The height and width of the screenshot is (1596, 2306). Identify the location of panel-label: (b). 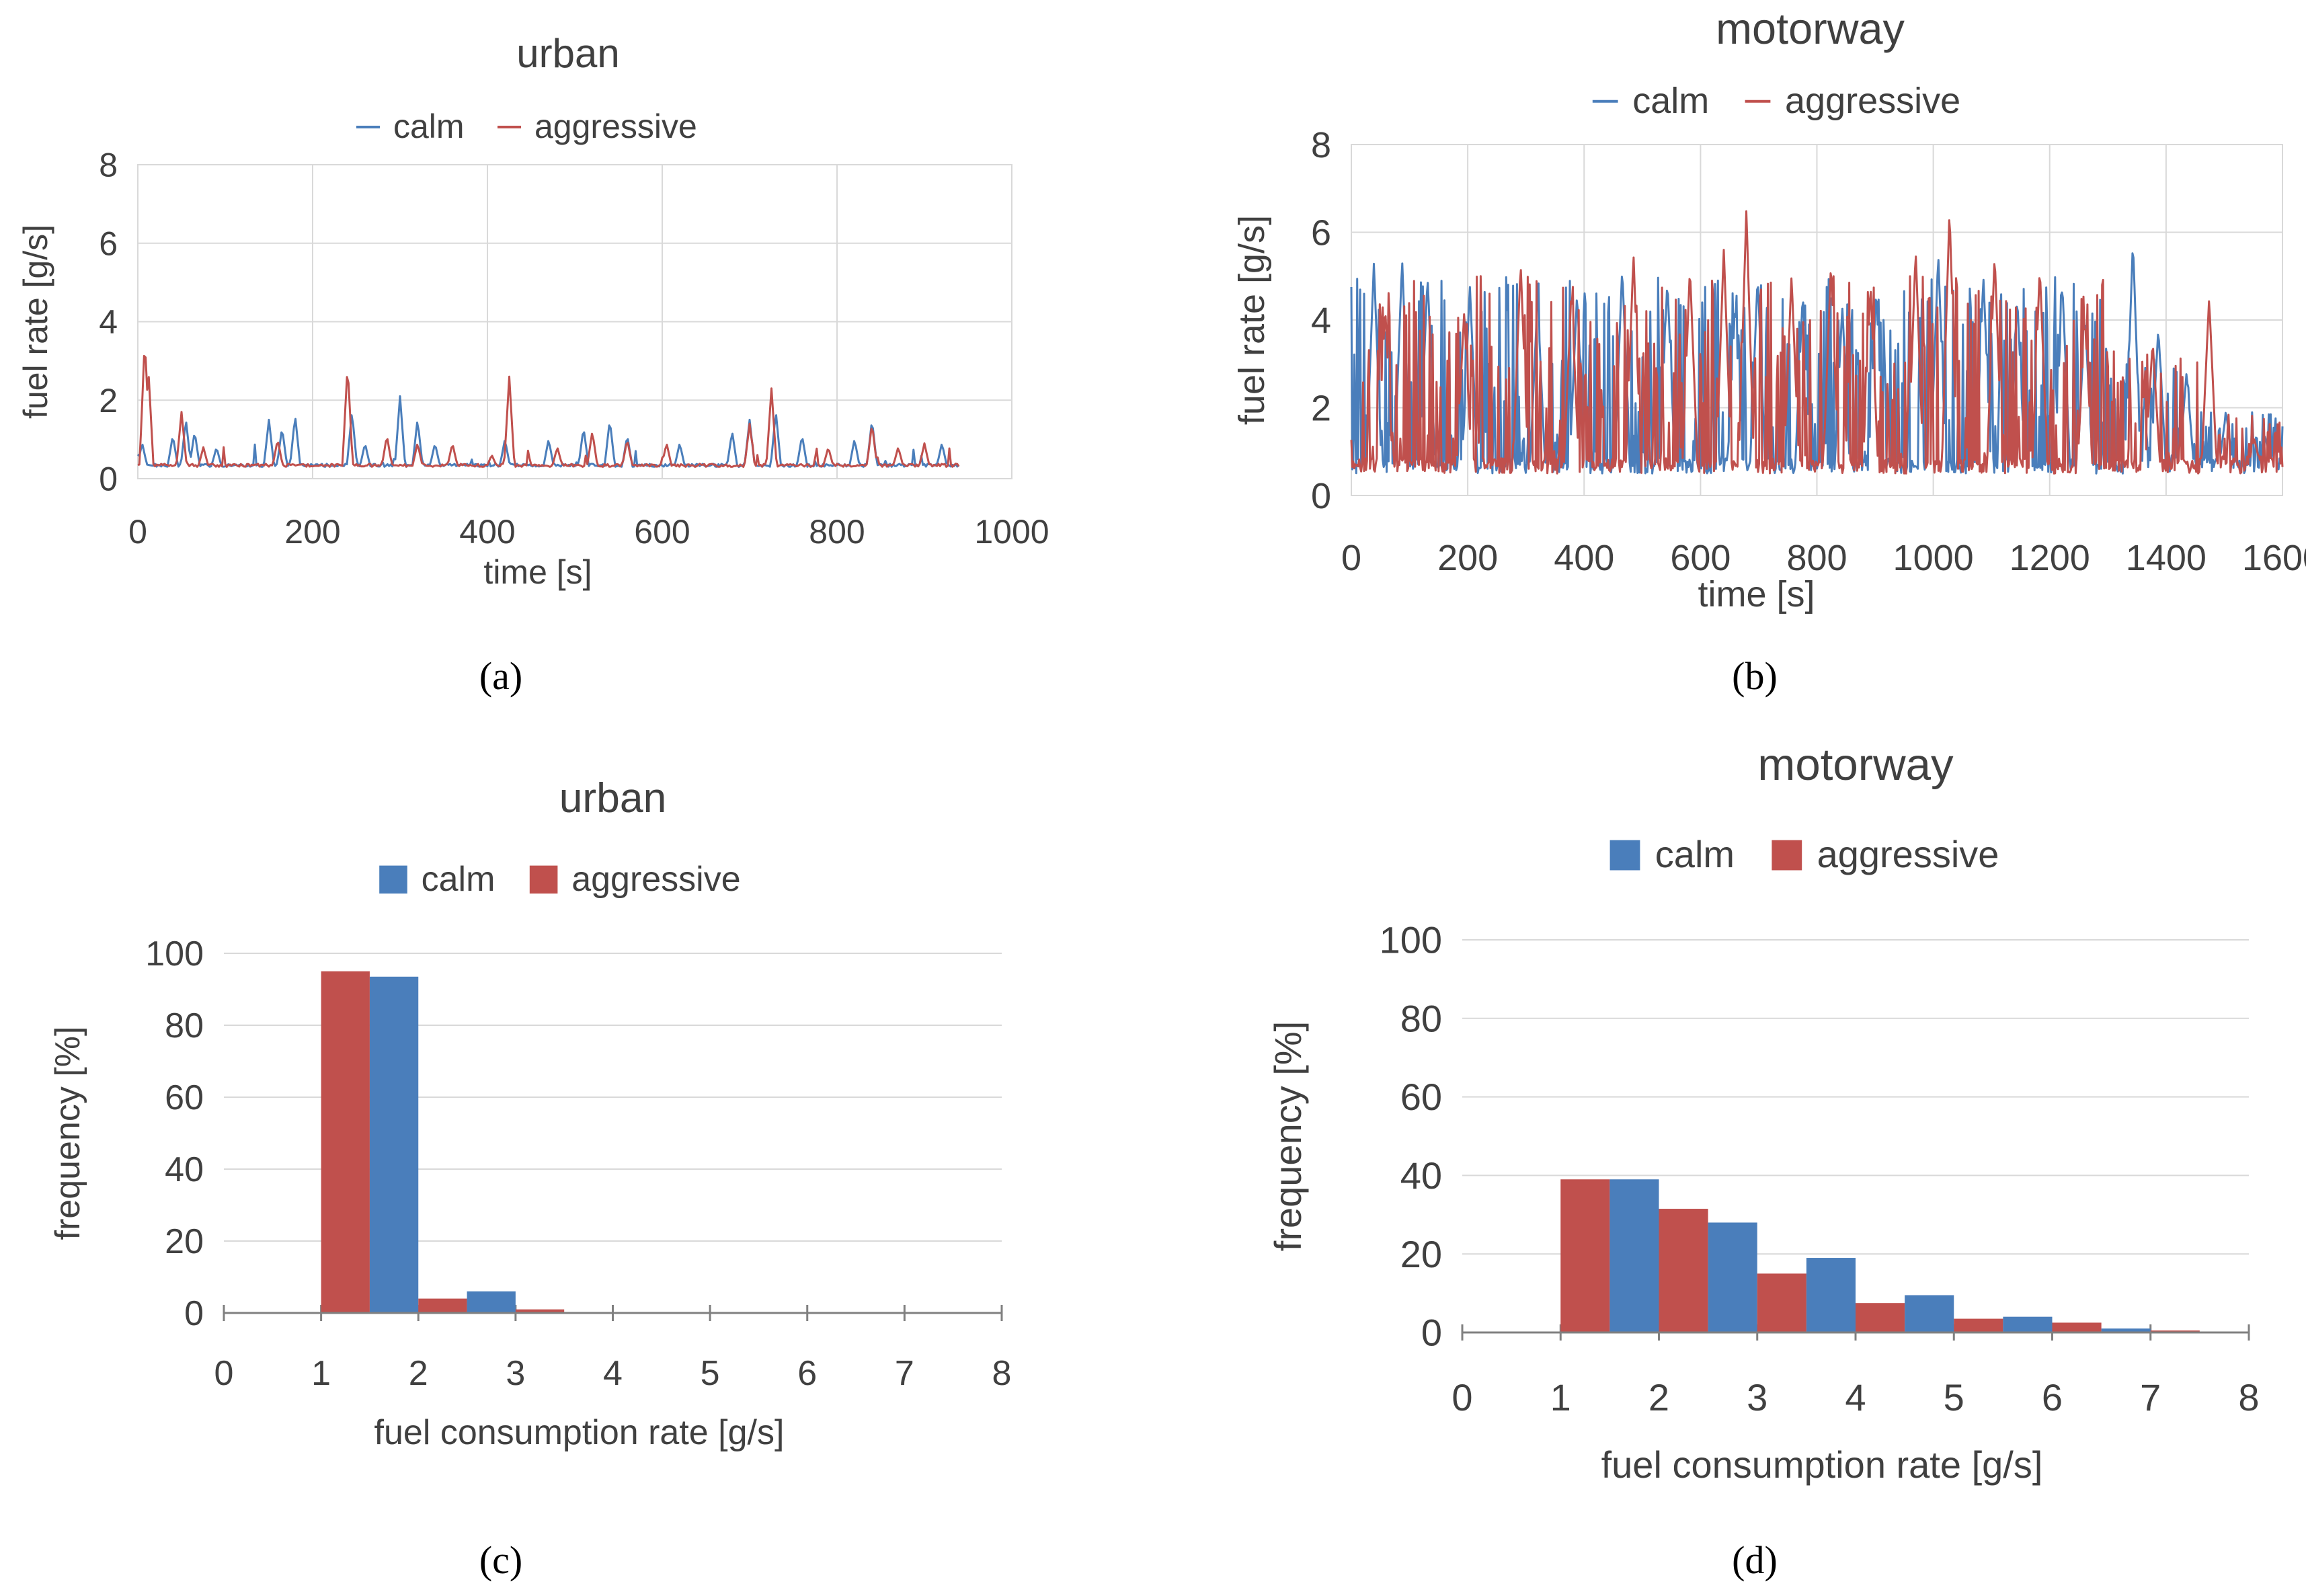
(1755, 676).